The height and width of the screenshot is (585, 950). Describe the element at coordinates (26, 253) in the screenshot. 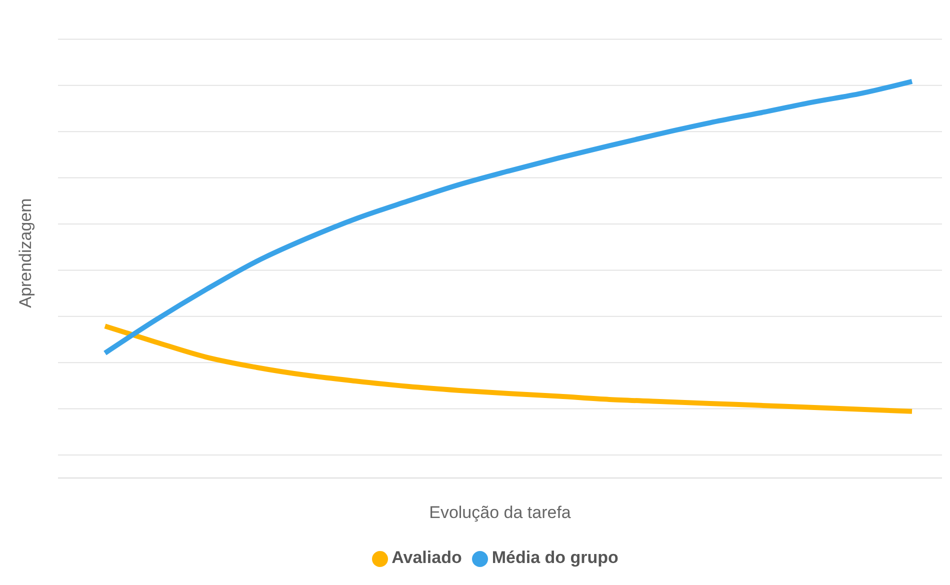

I see `y-axis-title: Aprendizagem` at that location.